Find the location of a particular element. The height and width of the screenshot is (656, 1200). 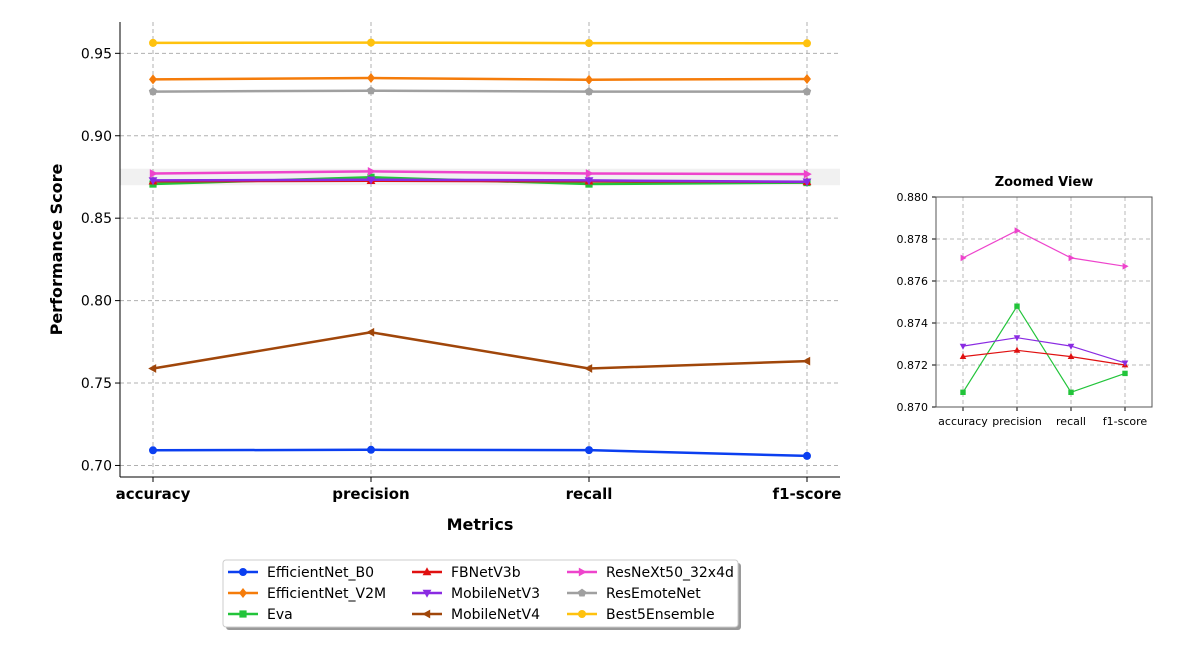

inset-y-tick-label: 0.872 is located at coordinates (913, 365).